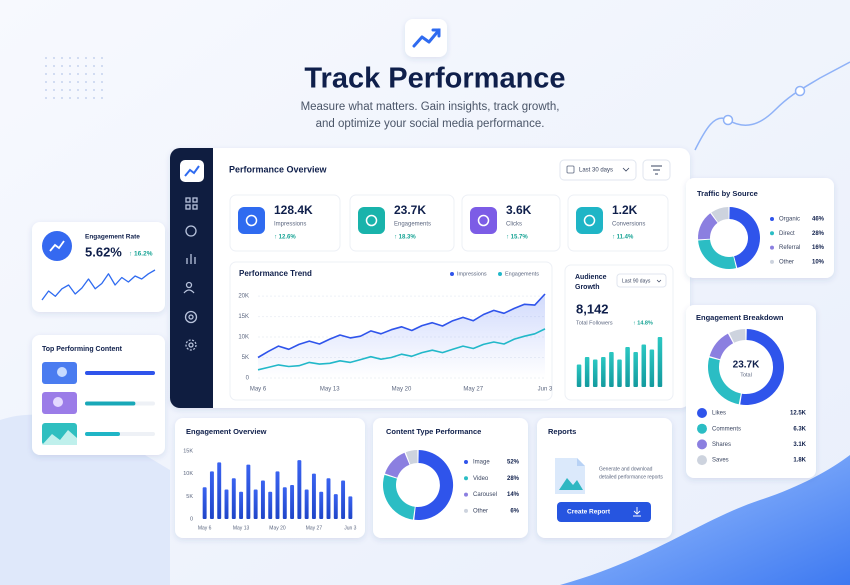 The image size is (850, 585). I want to click on card-title: Engagement Breakdown, so click(740, 317).